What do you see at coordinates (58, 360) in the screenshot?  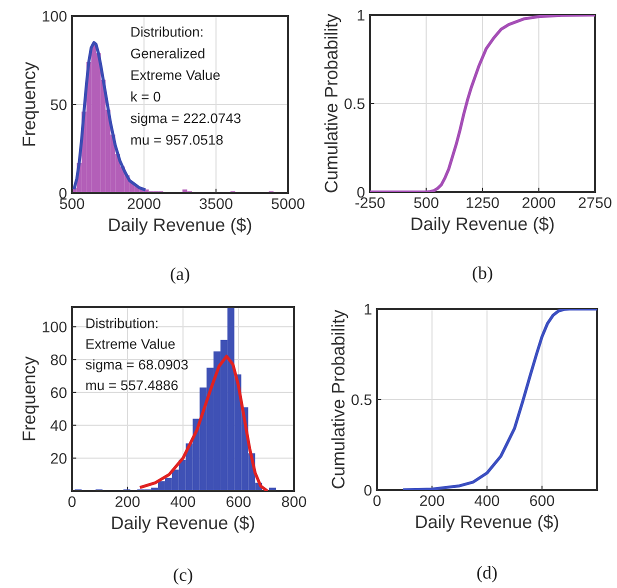 I see `y-tick-label: 80` at bounding box center [58, 360].